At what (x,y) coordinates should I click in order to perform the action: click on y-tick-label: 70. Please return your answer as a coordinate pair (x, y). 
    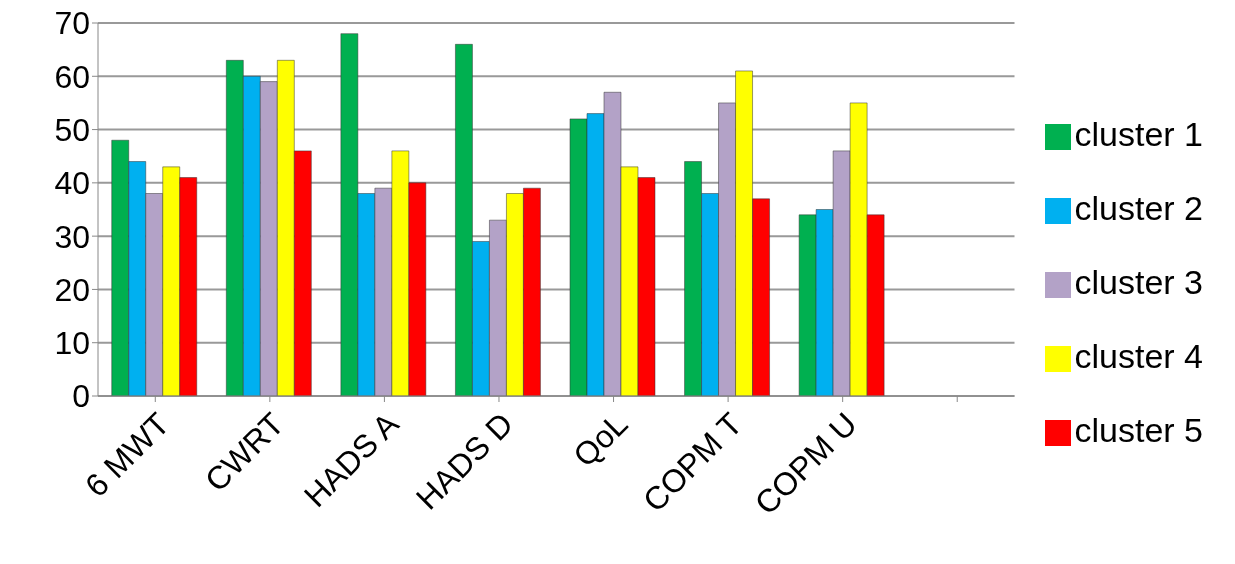
    Looking at the image, I should click on (72, 23).